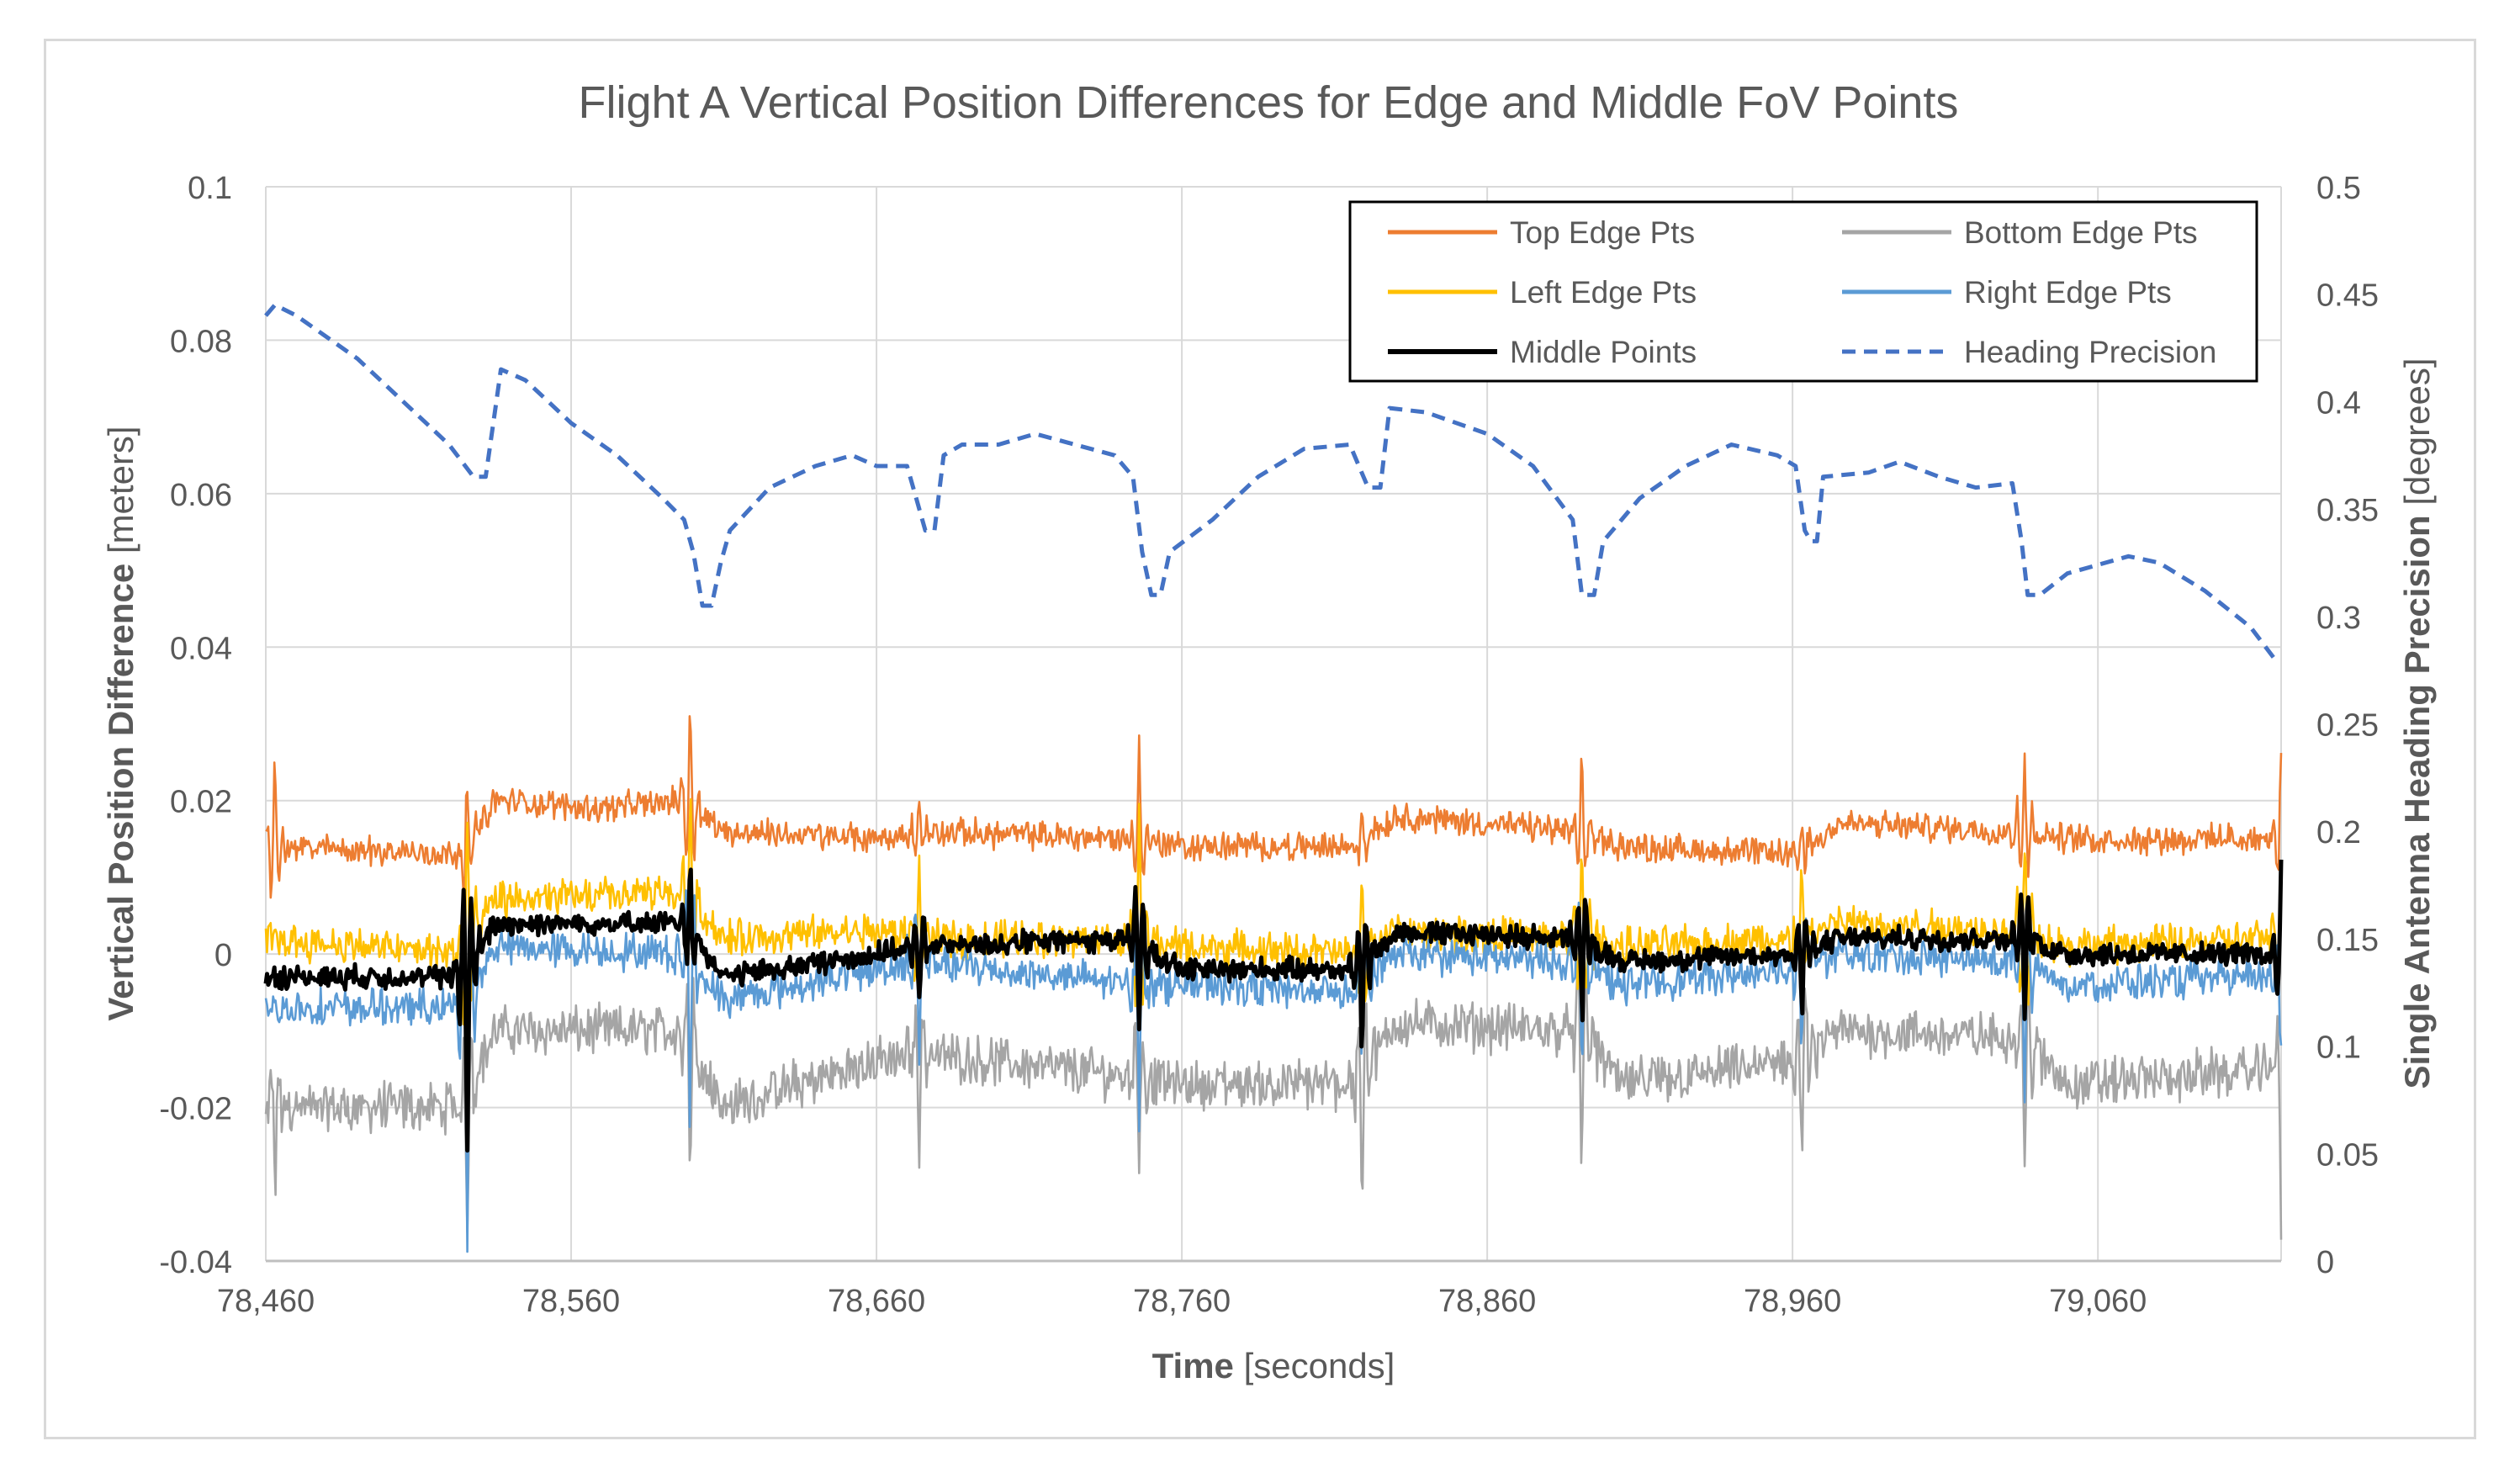  I want to click on x-tick-label: 78,560, so click(571, 1301).